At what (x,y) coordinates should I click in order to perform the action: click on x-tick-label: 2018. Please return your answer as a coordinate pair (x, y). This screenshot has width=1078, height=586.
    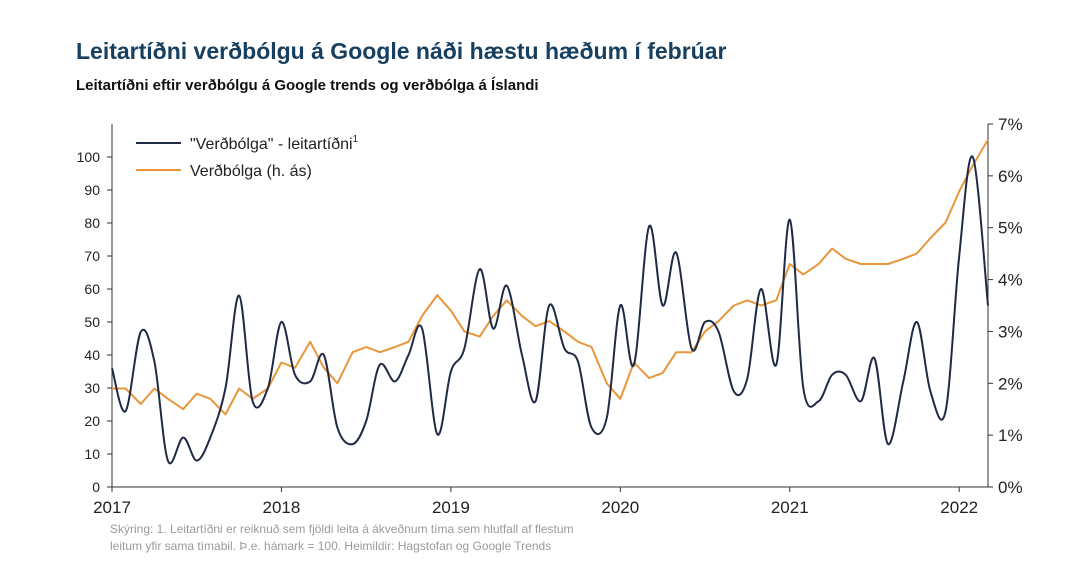
    Looking at the image, I should click on (282, 507).